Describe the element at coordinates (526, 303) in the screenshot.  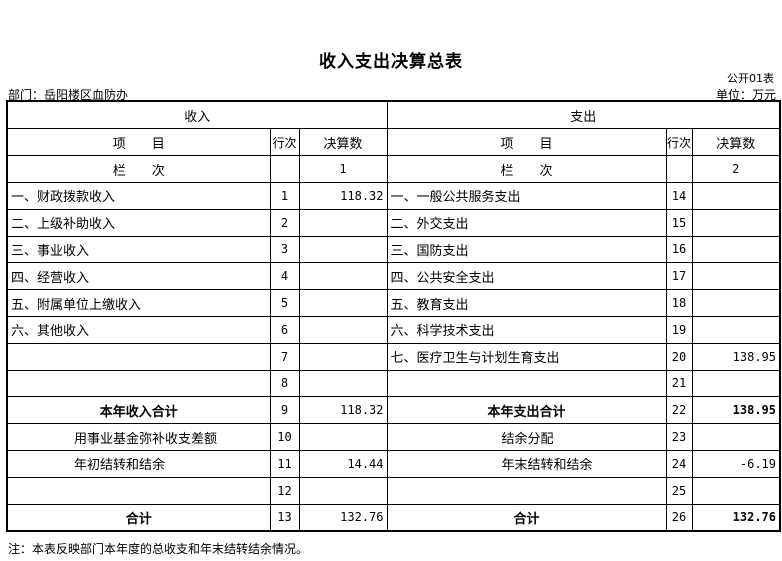
I see `expense-item: 五、教育支出` at that location.